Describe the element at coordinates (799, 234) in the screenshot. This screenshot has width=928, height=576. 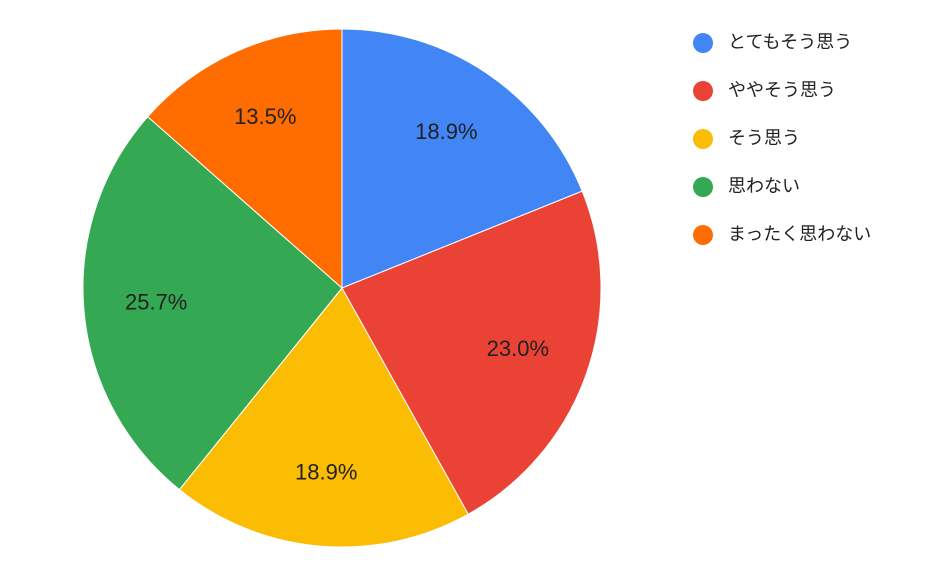
I see `legend-label: まったく思わない` at that location.